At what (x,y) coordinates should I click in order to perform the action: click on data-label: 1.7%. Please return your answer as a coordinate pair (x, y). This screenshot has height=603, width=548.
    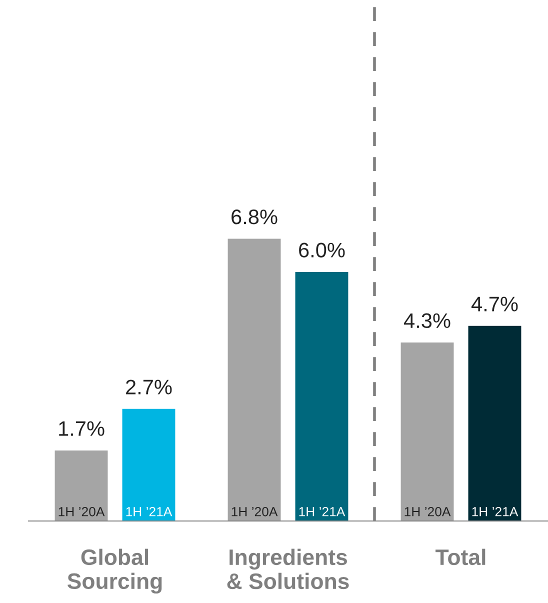
    Looking at the image, I should click on (81, 428).